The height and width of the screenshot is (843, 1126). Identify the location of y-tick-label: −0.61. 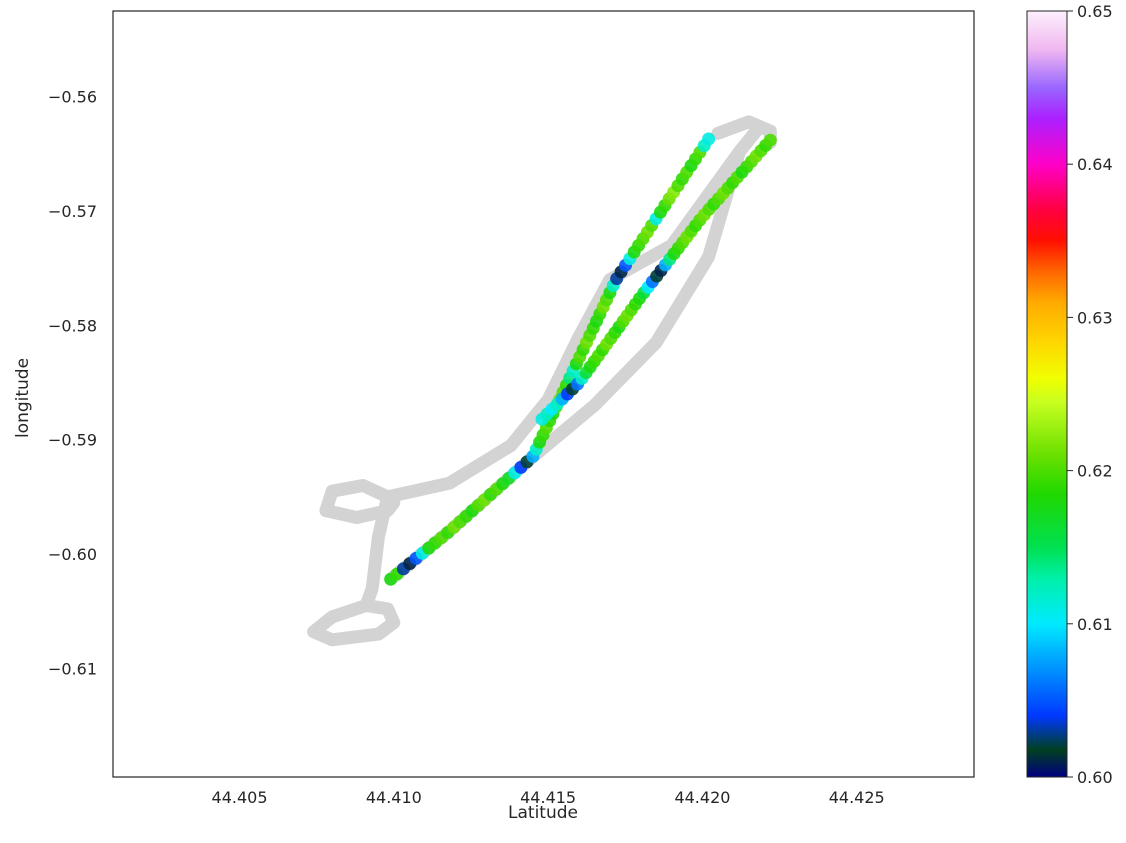
(72, 668).